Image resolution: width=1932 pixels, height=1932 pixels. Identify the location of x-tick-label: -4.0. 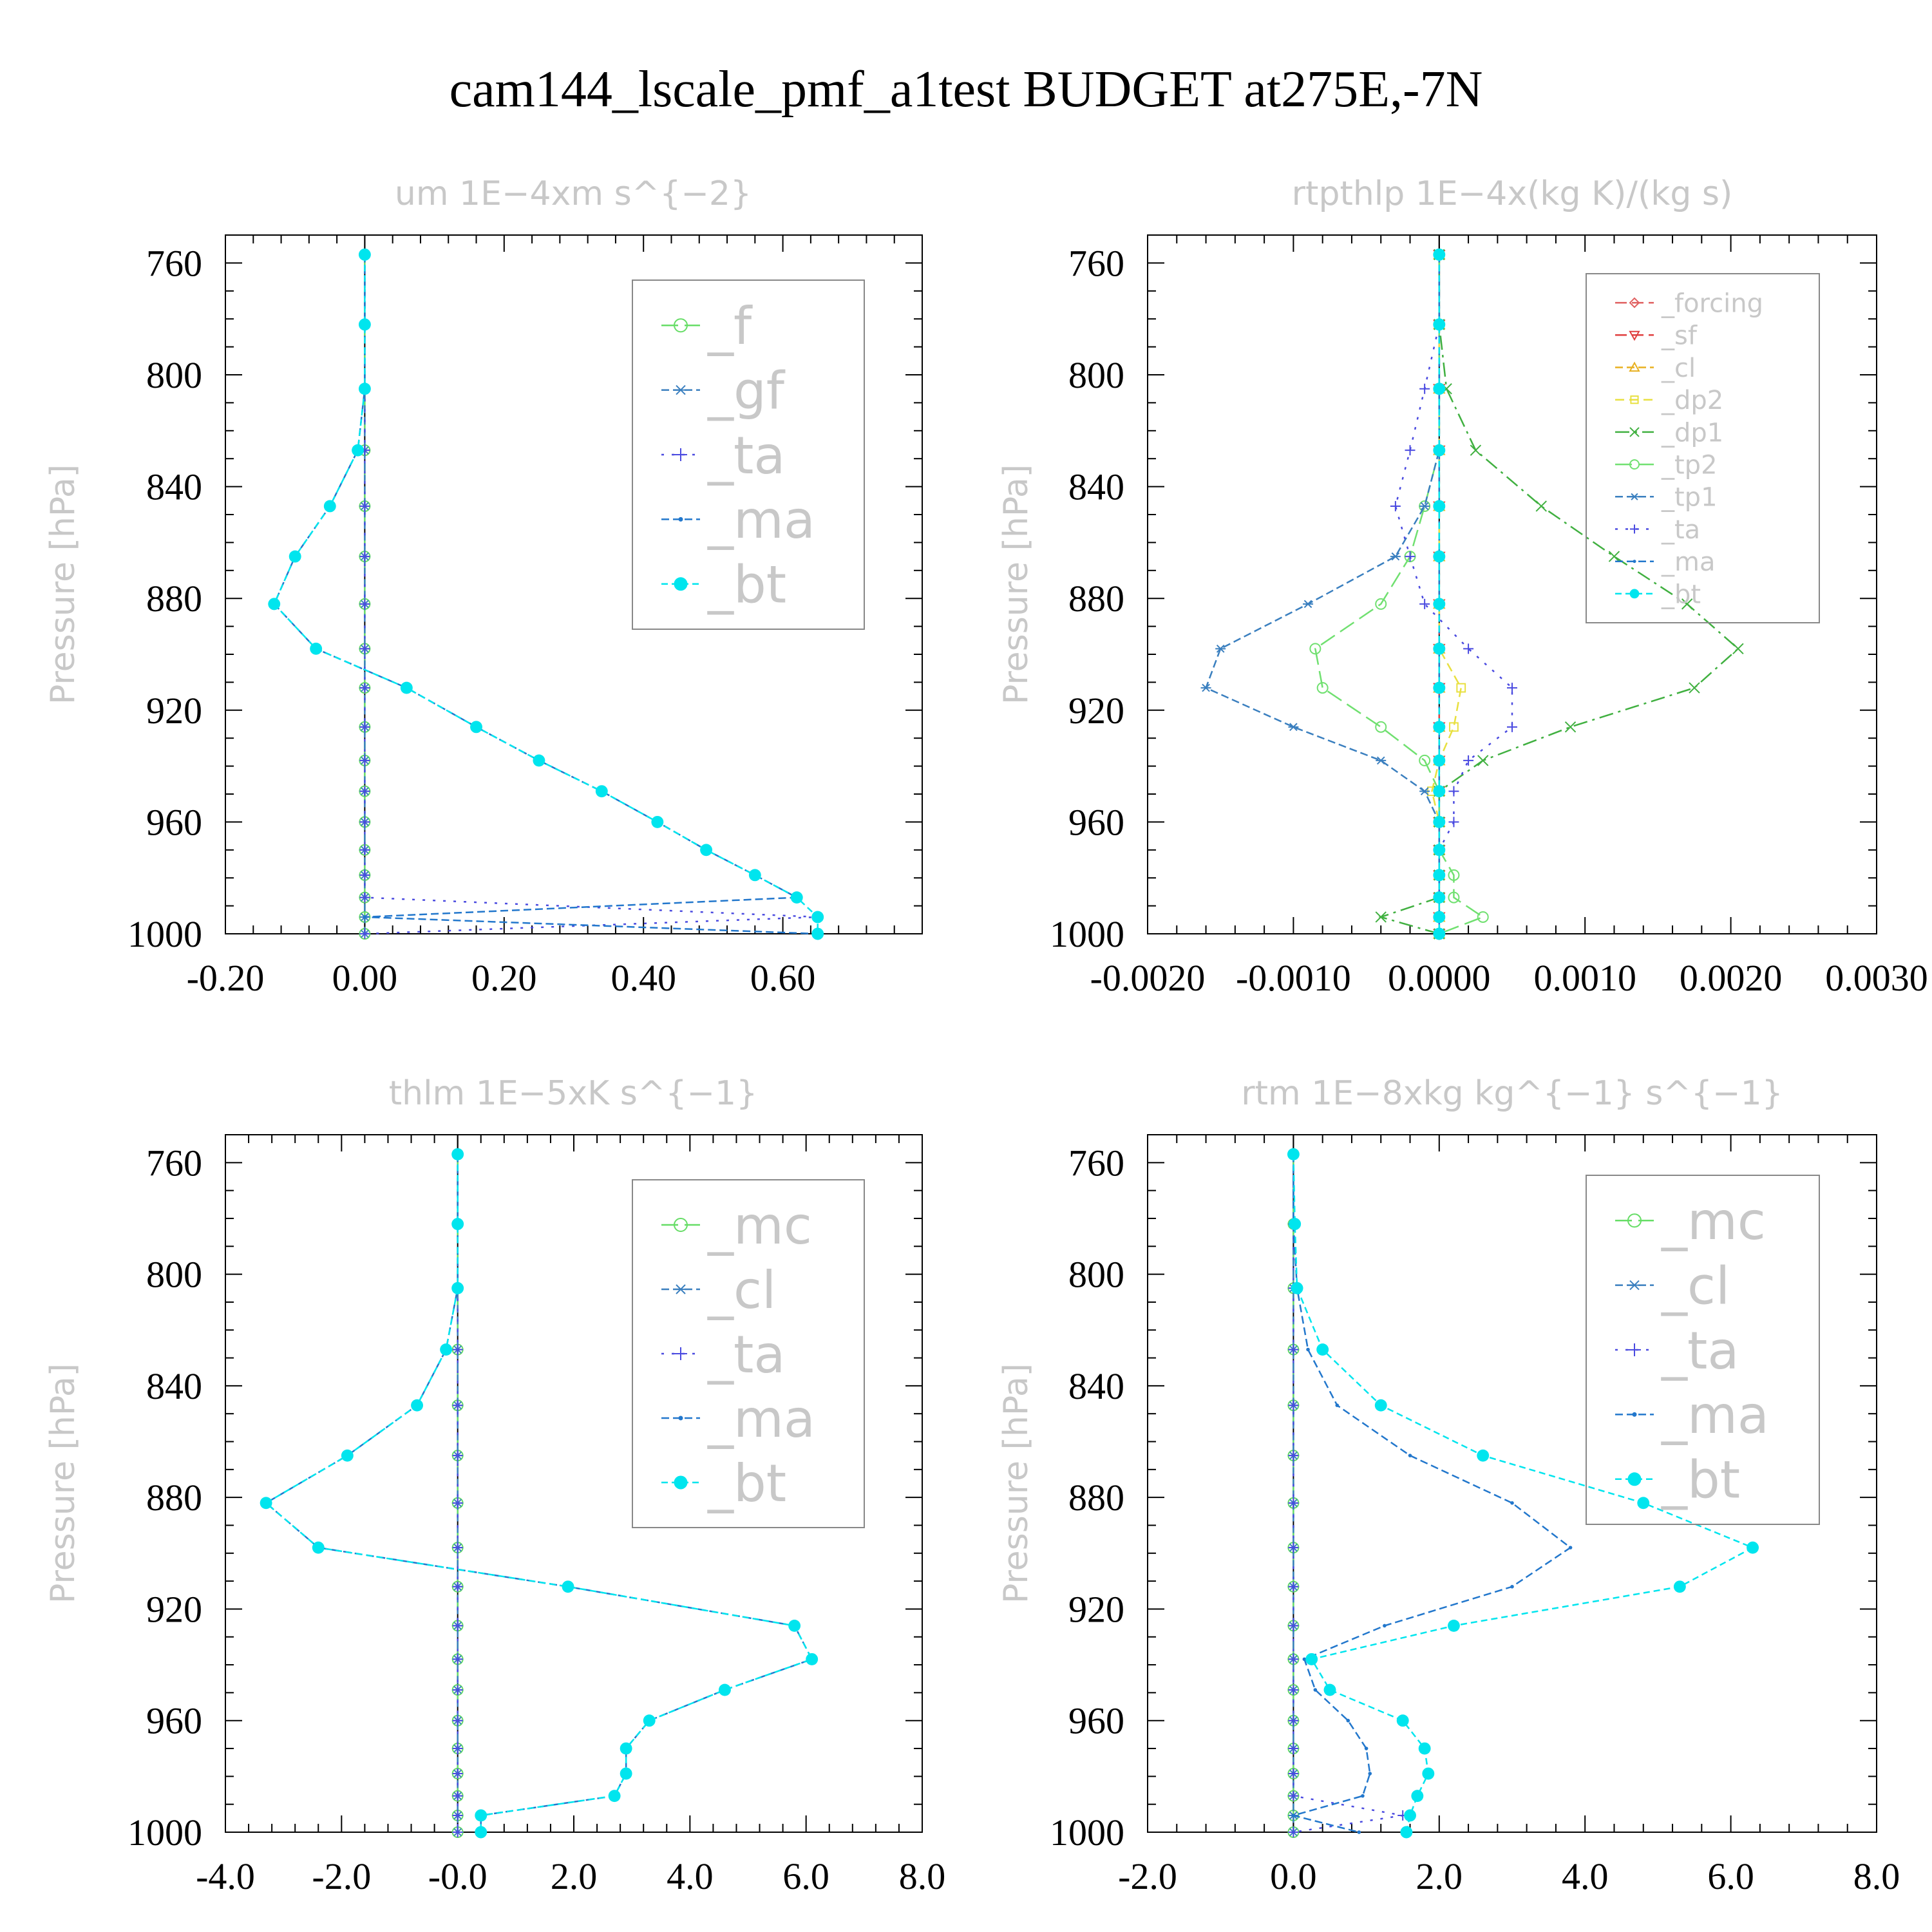
(225, 1876).